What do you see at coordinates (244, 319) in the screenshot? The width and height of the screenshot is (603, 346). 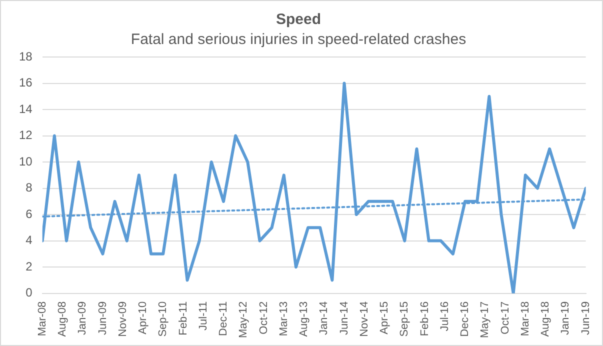 I see `x-tick-label: May-12` at bounding box center [244, 319].